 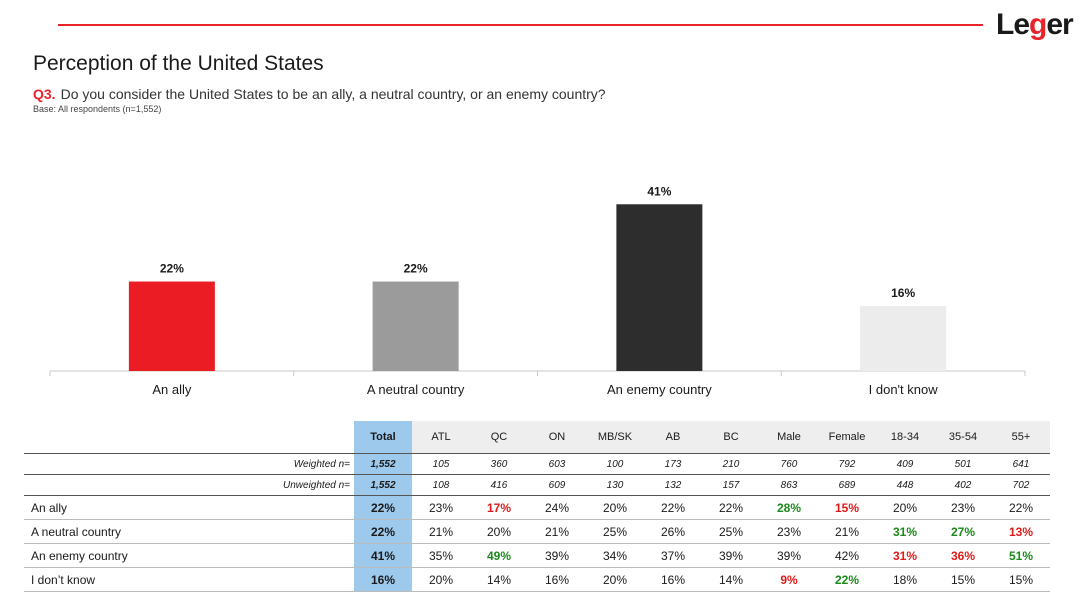 I want to click on sample-size-cell: 173, so click(x=673, y=464).